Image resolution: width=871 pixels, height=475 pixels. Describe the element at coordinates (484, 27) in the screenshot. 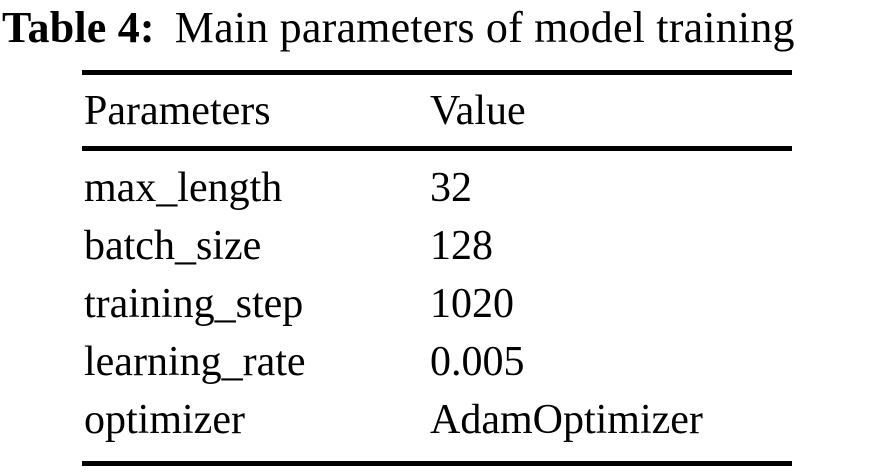

I see `table-caption-text: Main parameters of model training` at that location.